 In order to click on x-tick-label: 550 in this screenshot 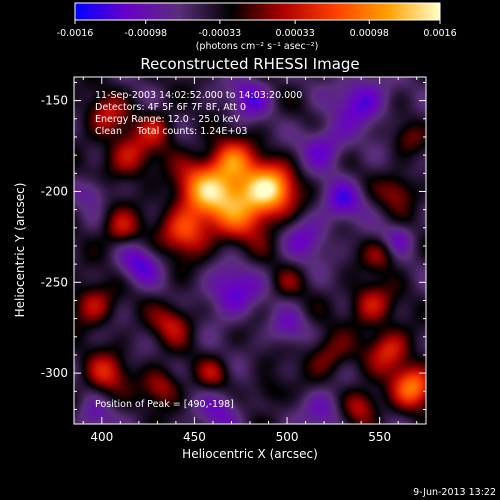, I will do `click(379, 437)`.